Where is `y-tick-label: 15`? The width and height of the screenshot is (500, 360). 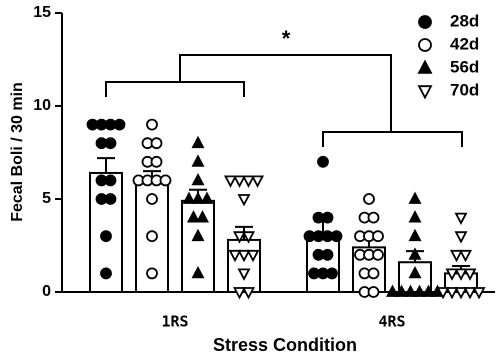
y-tick-label: 15 is located at coordinates (42, 12).